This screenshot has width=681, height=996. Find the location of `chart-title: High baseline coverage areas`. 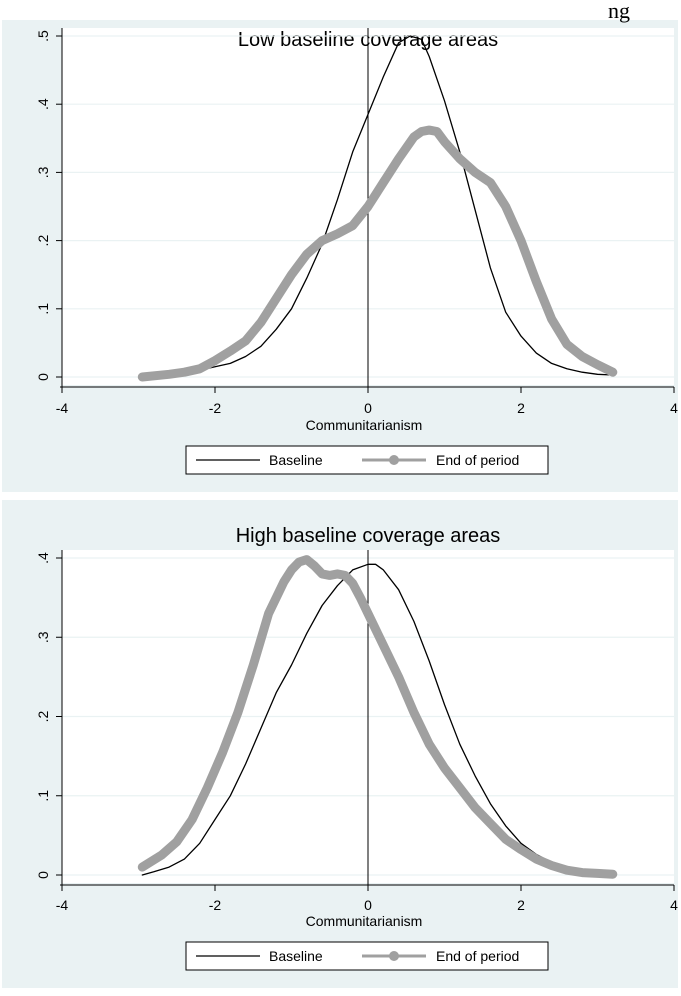

chart-title: High baseline coverage areas is located at coordinates (368, 536).